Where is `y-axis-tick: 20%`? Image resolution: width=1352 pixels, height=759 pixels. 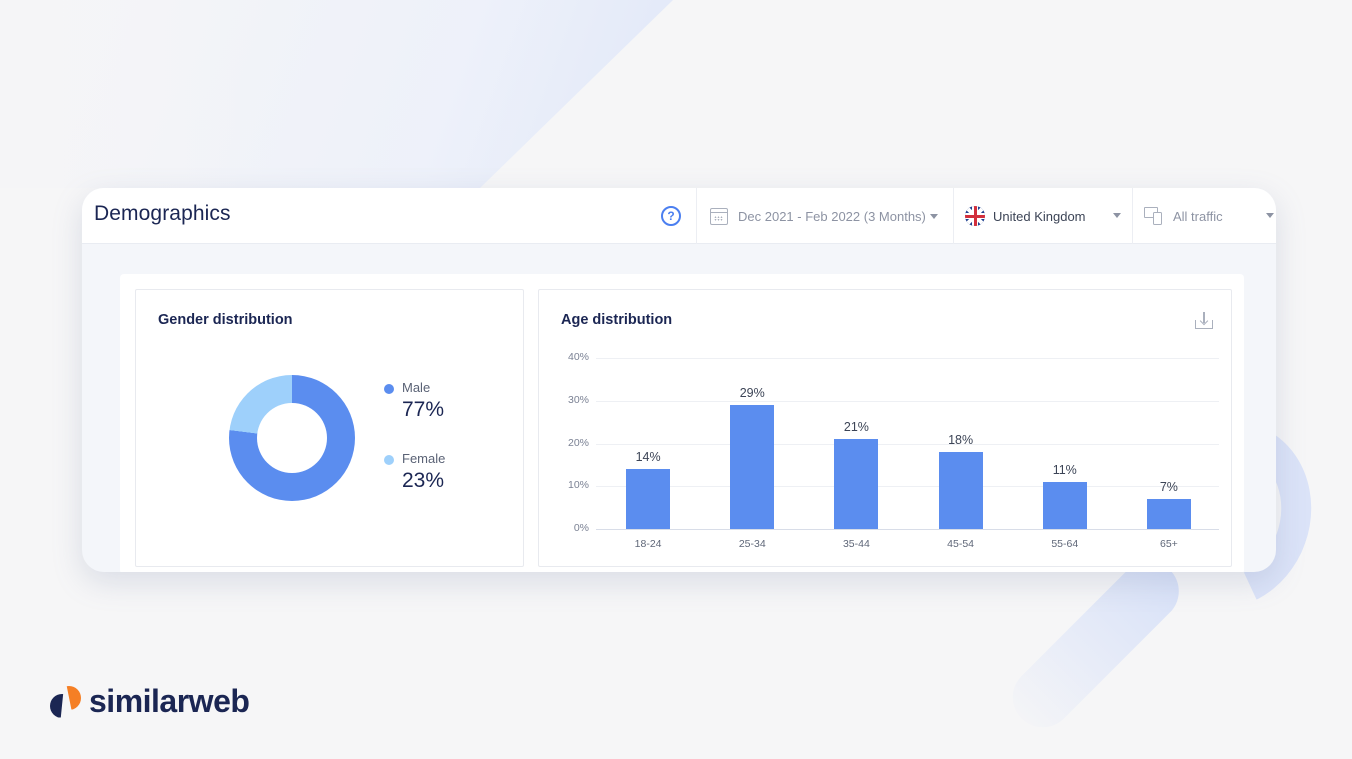 y-axis-tick: 20% is located at coordinates (578, 442).